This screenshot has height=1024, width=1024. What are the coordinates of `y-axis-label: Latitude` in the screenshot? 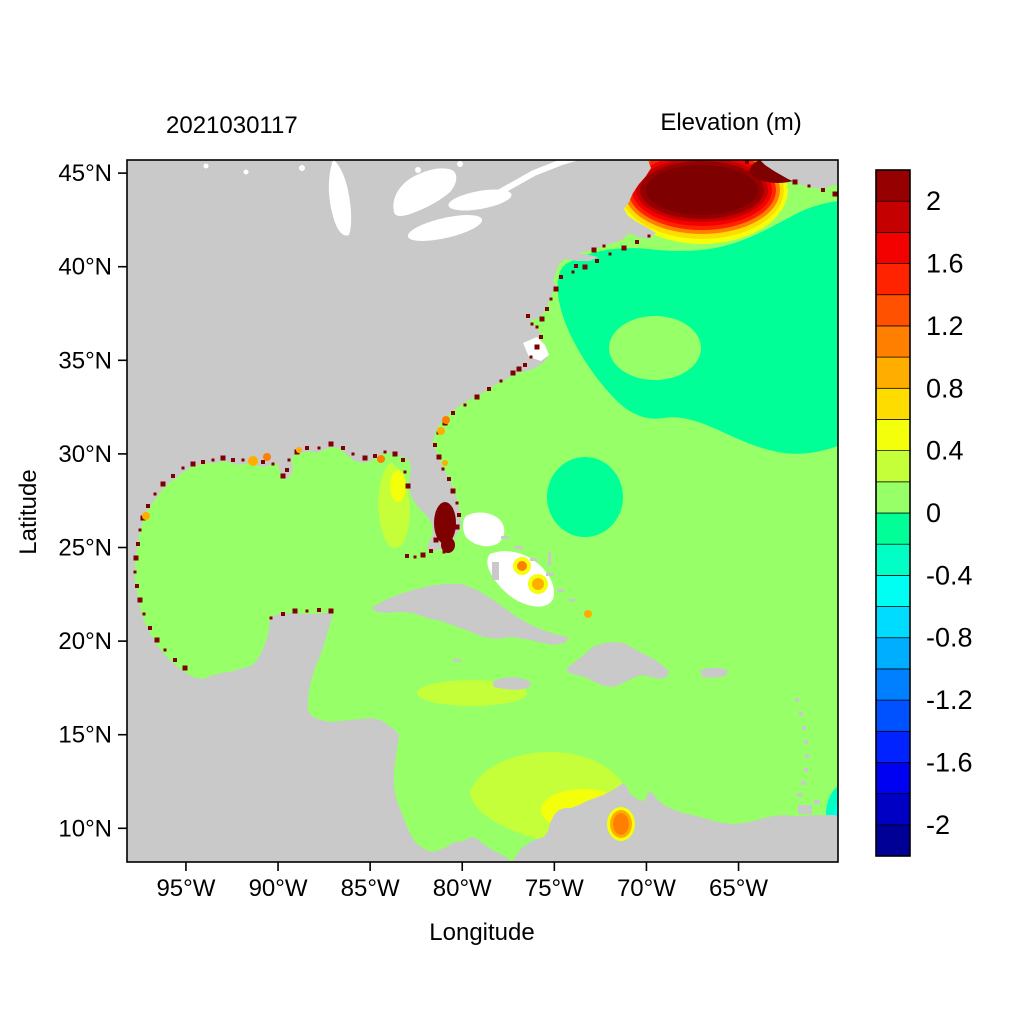 It's located at (28, 511).